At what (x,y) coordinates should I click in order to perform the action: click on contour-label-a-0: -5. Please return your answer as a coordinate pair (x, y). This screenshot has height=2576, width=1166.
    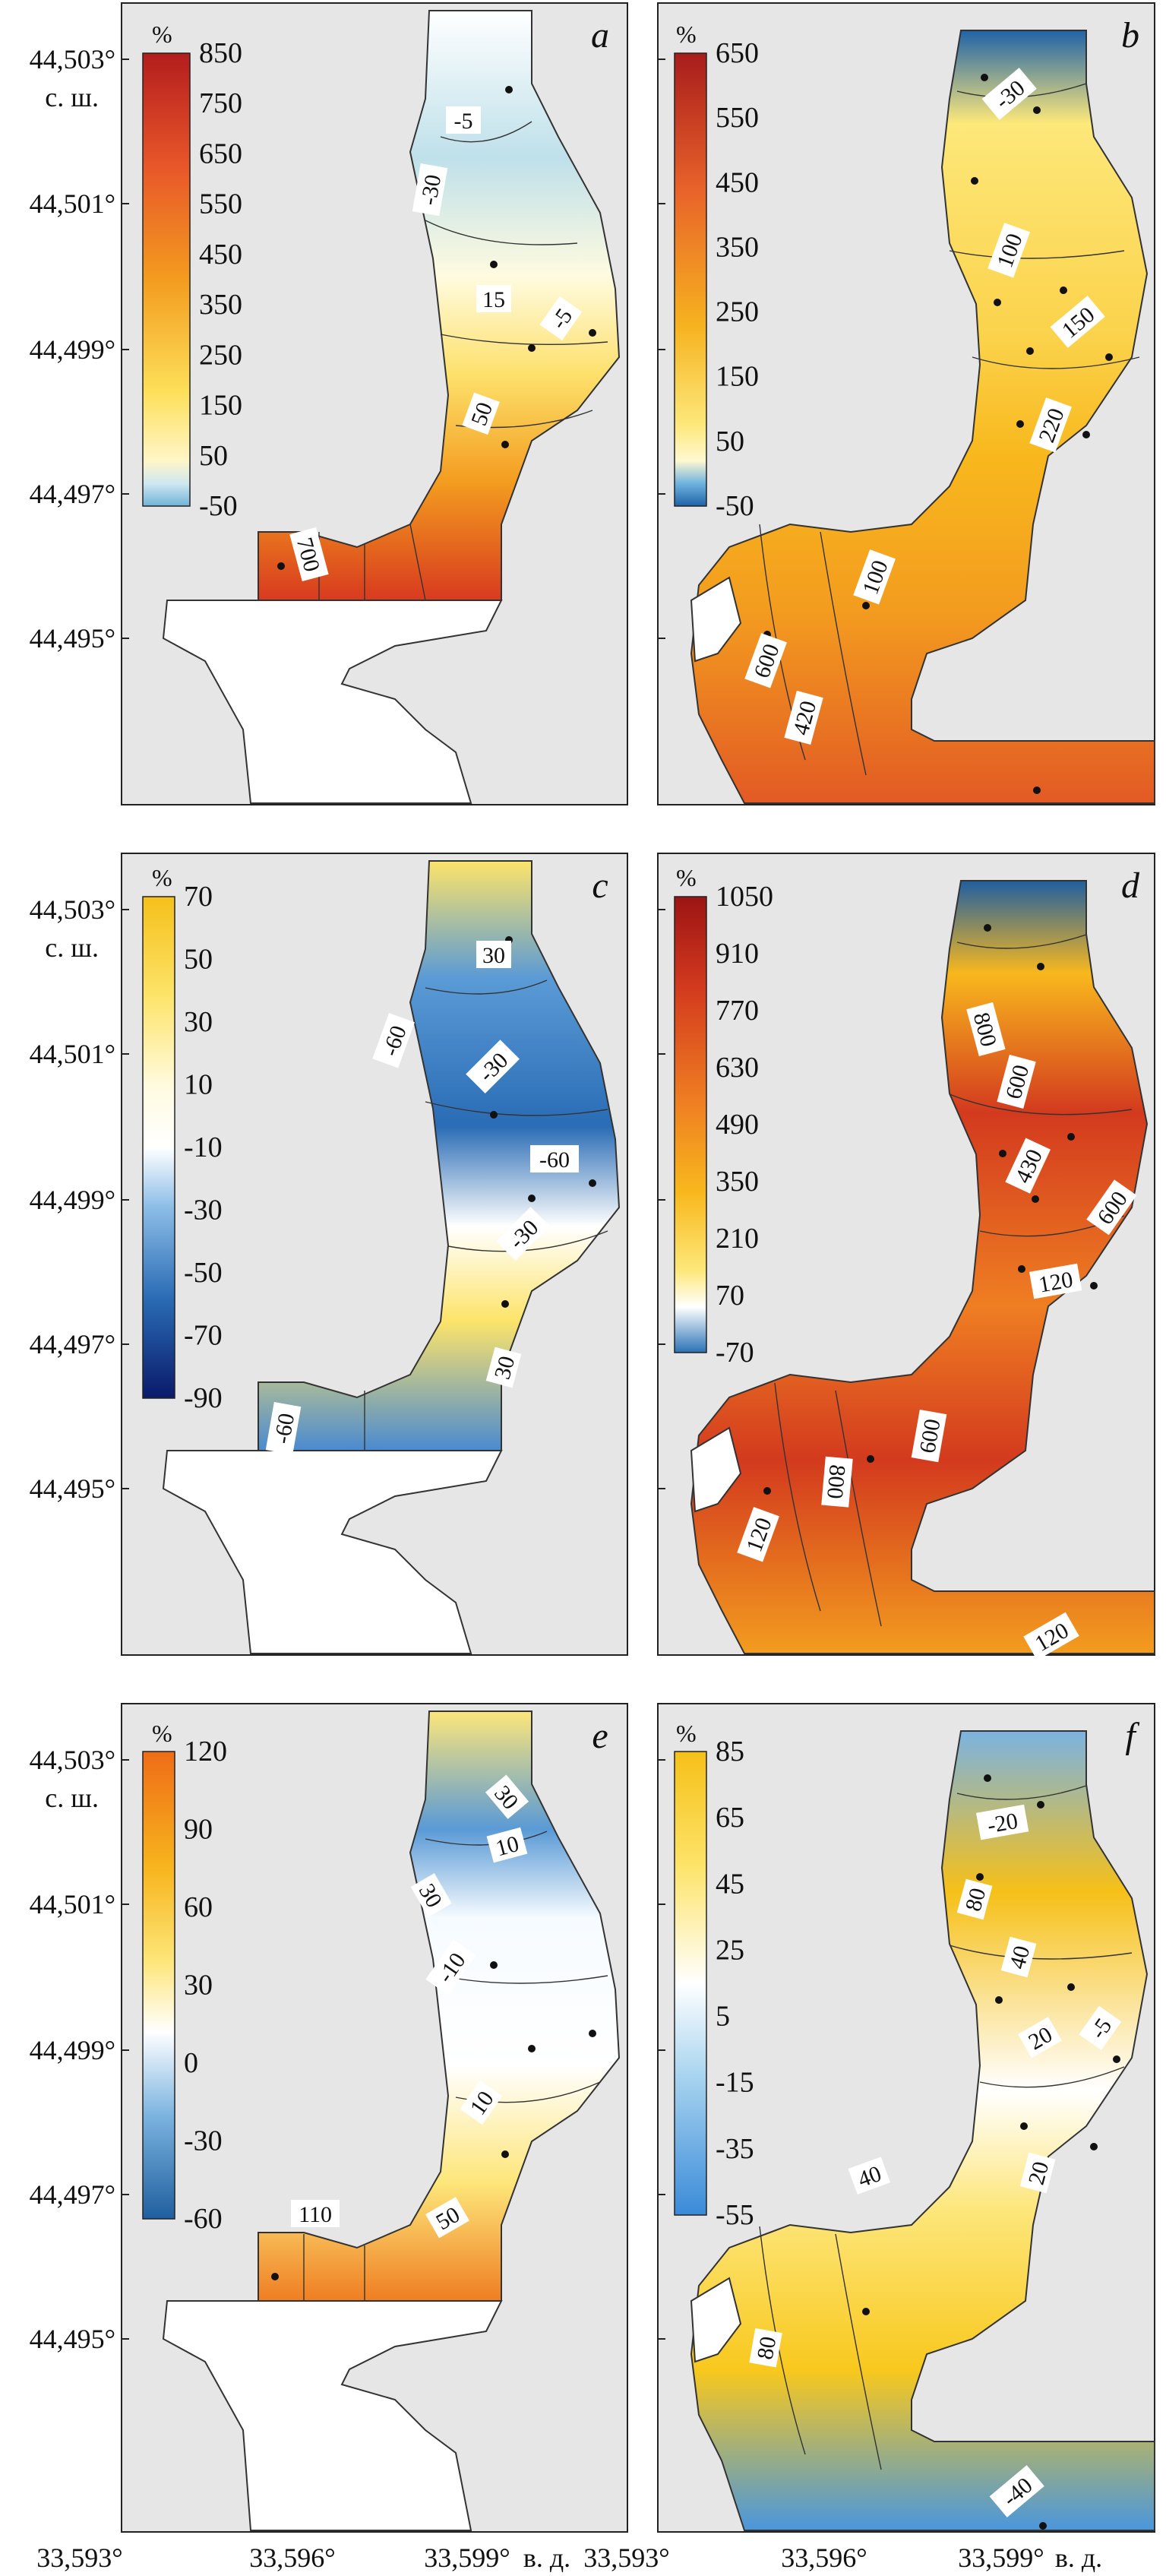
    Looking at the image, I should click on (464, 120).